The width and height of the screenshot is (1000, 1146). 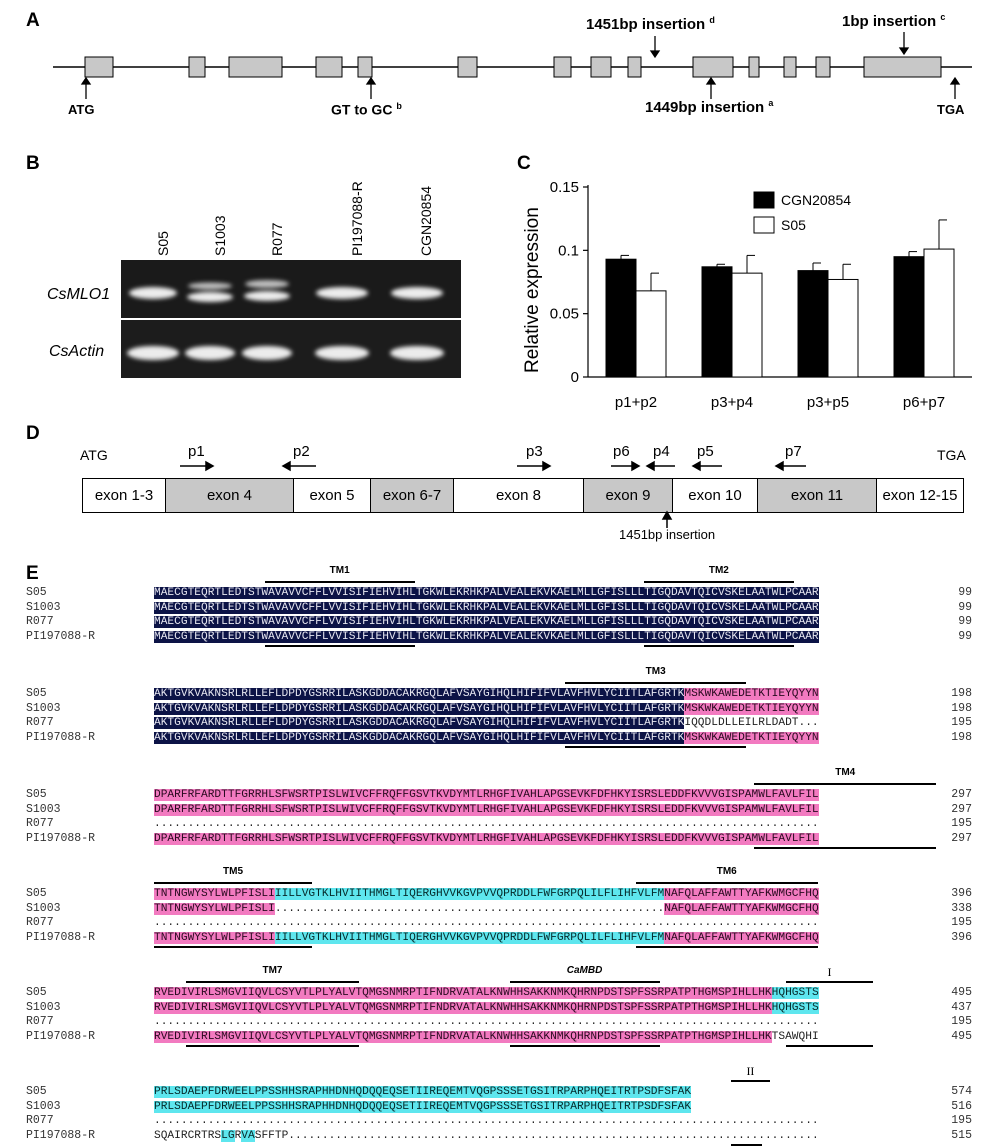 I want to click on lane-label: S05, so click(x=163, y=243).